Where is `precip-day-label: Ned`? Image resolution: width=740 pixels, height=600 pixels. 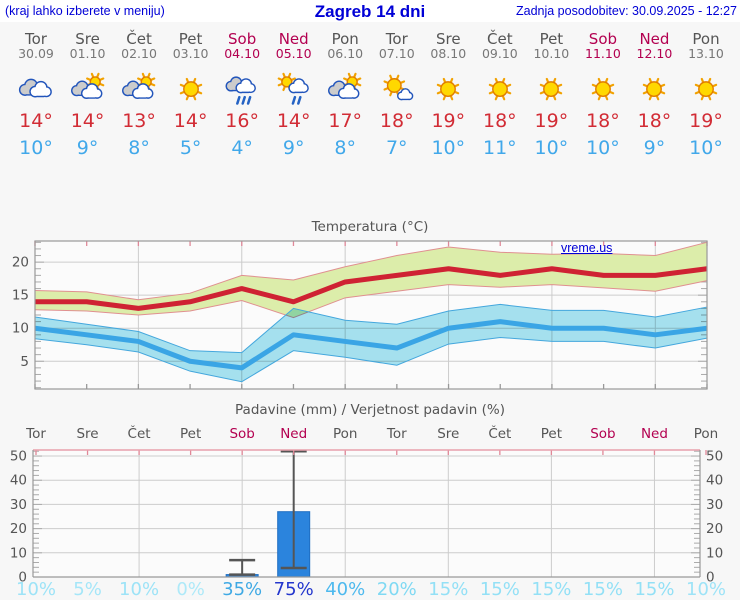 precip-day-label: Ned is located at coordinates (654, 434).